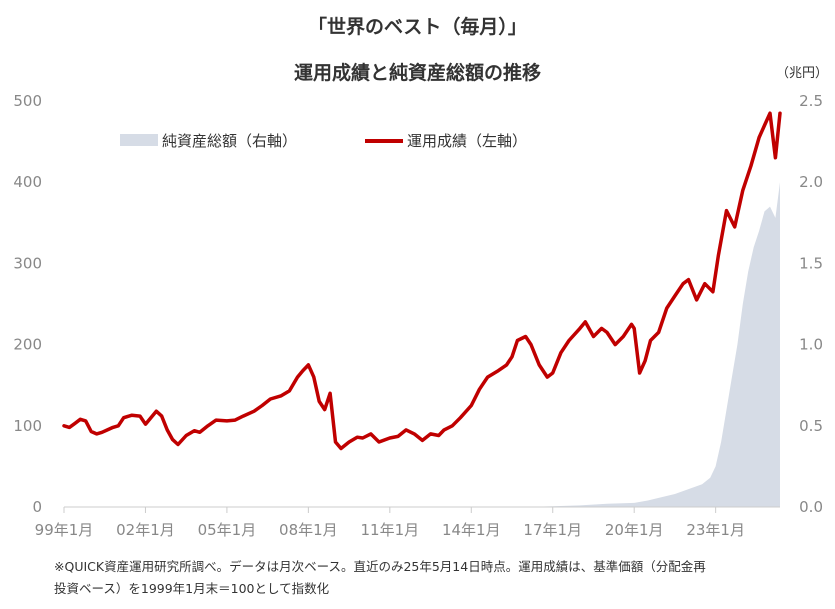  What do you see at coordinates (64, 530) in the screenshot?
I see `x-tick-label: 99年1月` at bounding box center [64, 530].